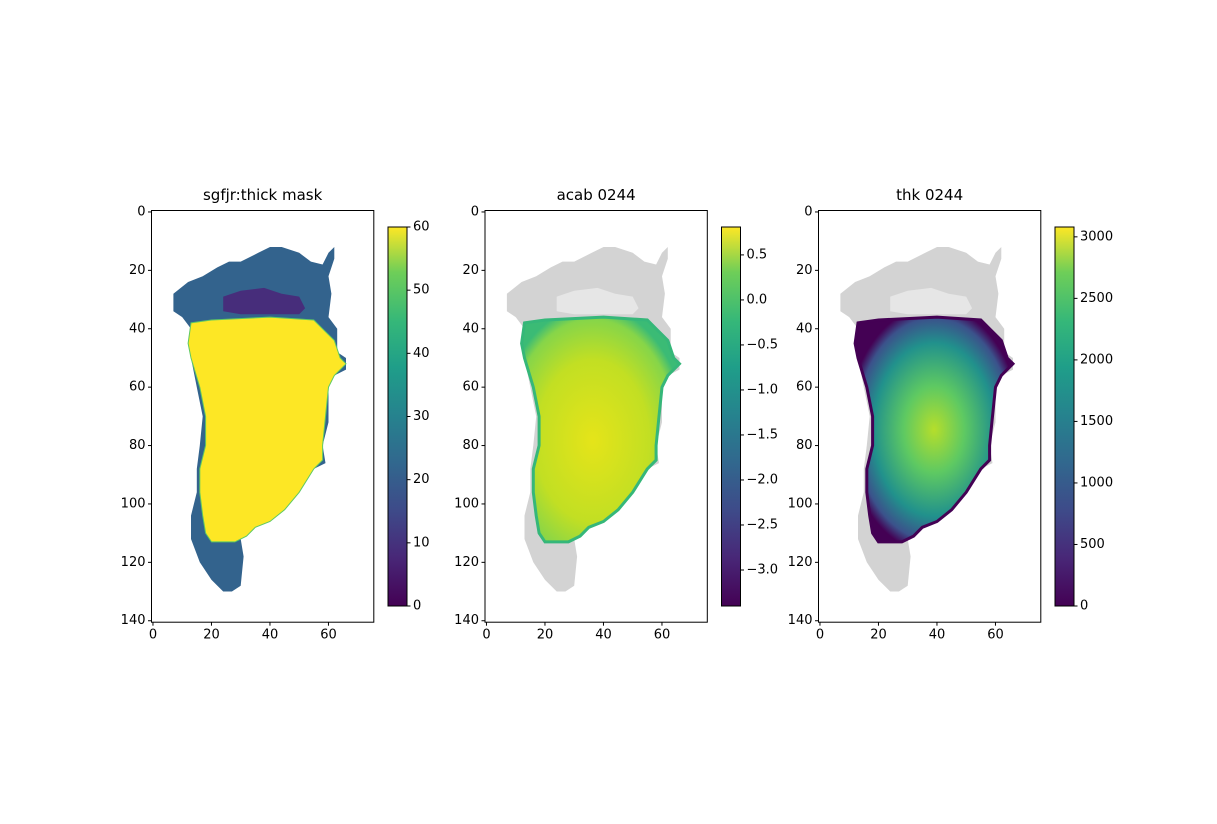 This screenshot has width=1217, height=824. What do you see at coordinates (1096, 482) in the screenshot?
I see `colorbar-tick-label: 1000` at bounding box center [1096, 482].